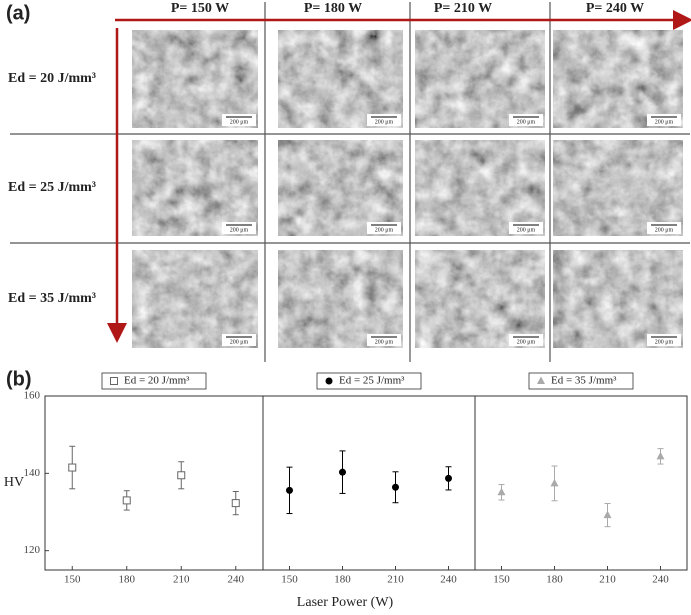 Image resolution: width=691 pixels, height=615 pixels. Describe the element at coordinates (372, 381) in the screenshot. I see `legend-label: Ed = 25 J/mm³` at that location.